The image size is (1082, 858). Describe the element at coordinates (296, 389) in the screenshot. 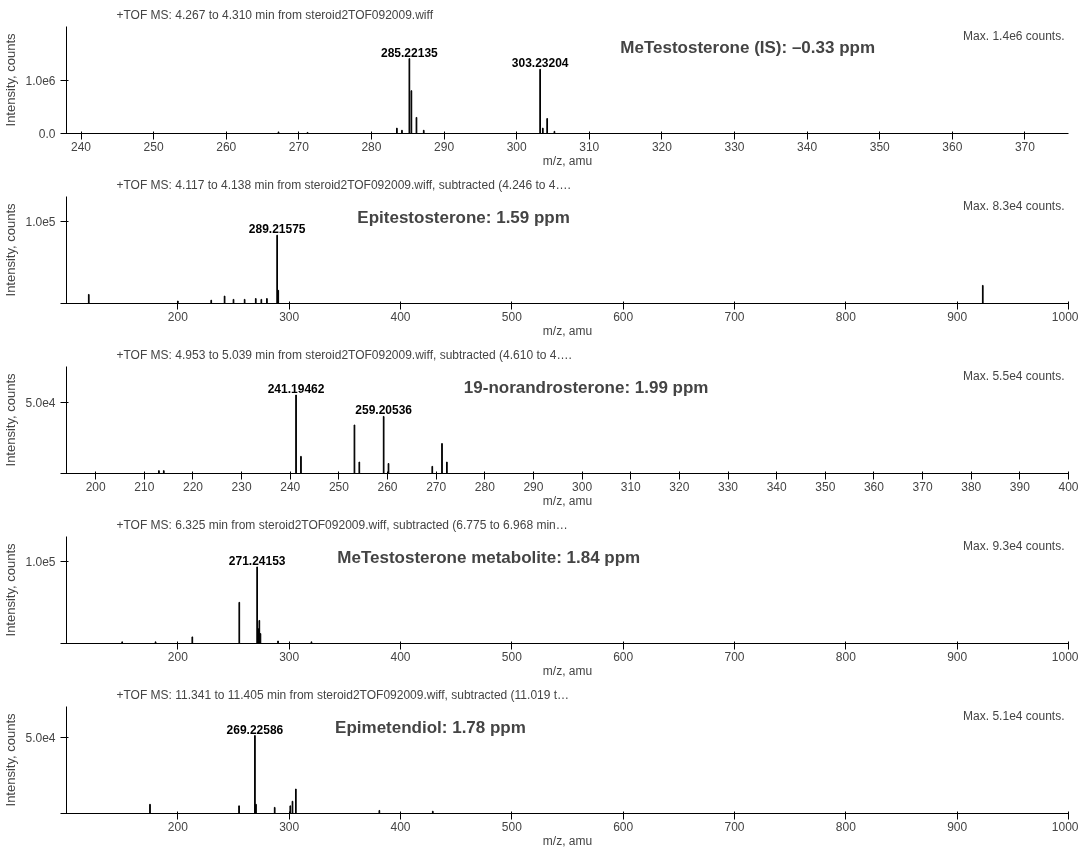

I see `annotation: 241.19462` at that location.